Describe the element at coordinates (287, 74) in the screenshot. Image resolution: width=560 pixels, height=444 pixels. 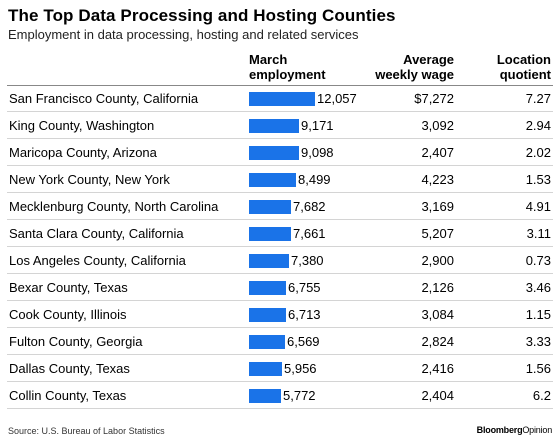
I see `column-header-employment-line2: employment` at that location.